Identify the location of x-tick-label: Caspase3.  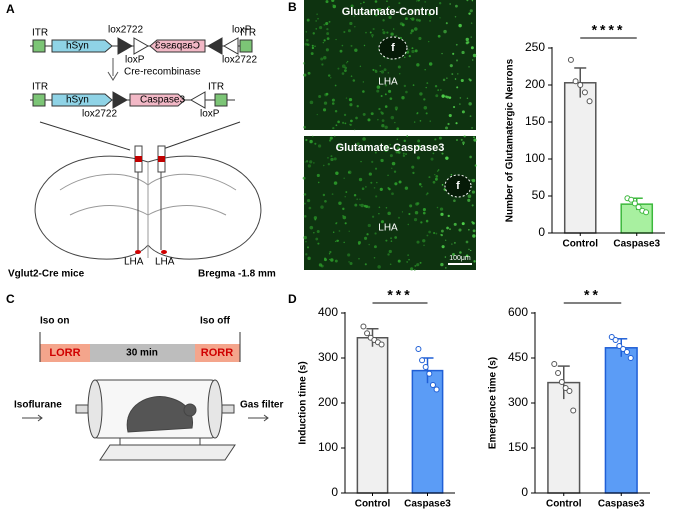
(427, 504).